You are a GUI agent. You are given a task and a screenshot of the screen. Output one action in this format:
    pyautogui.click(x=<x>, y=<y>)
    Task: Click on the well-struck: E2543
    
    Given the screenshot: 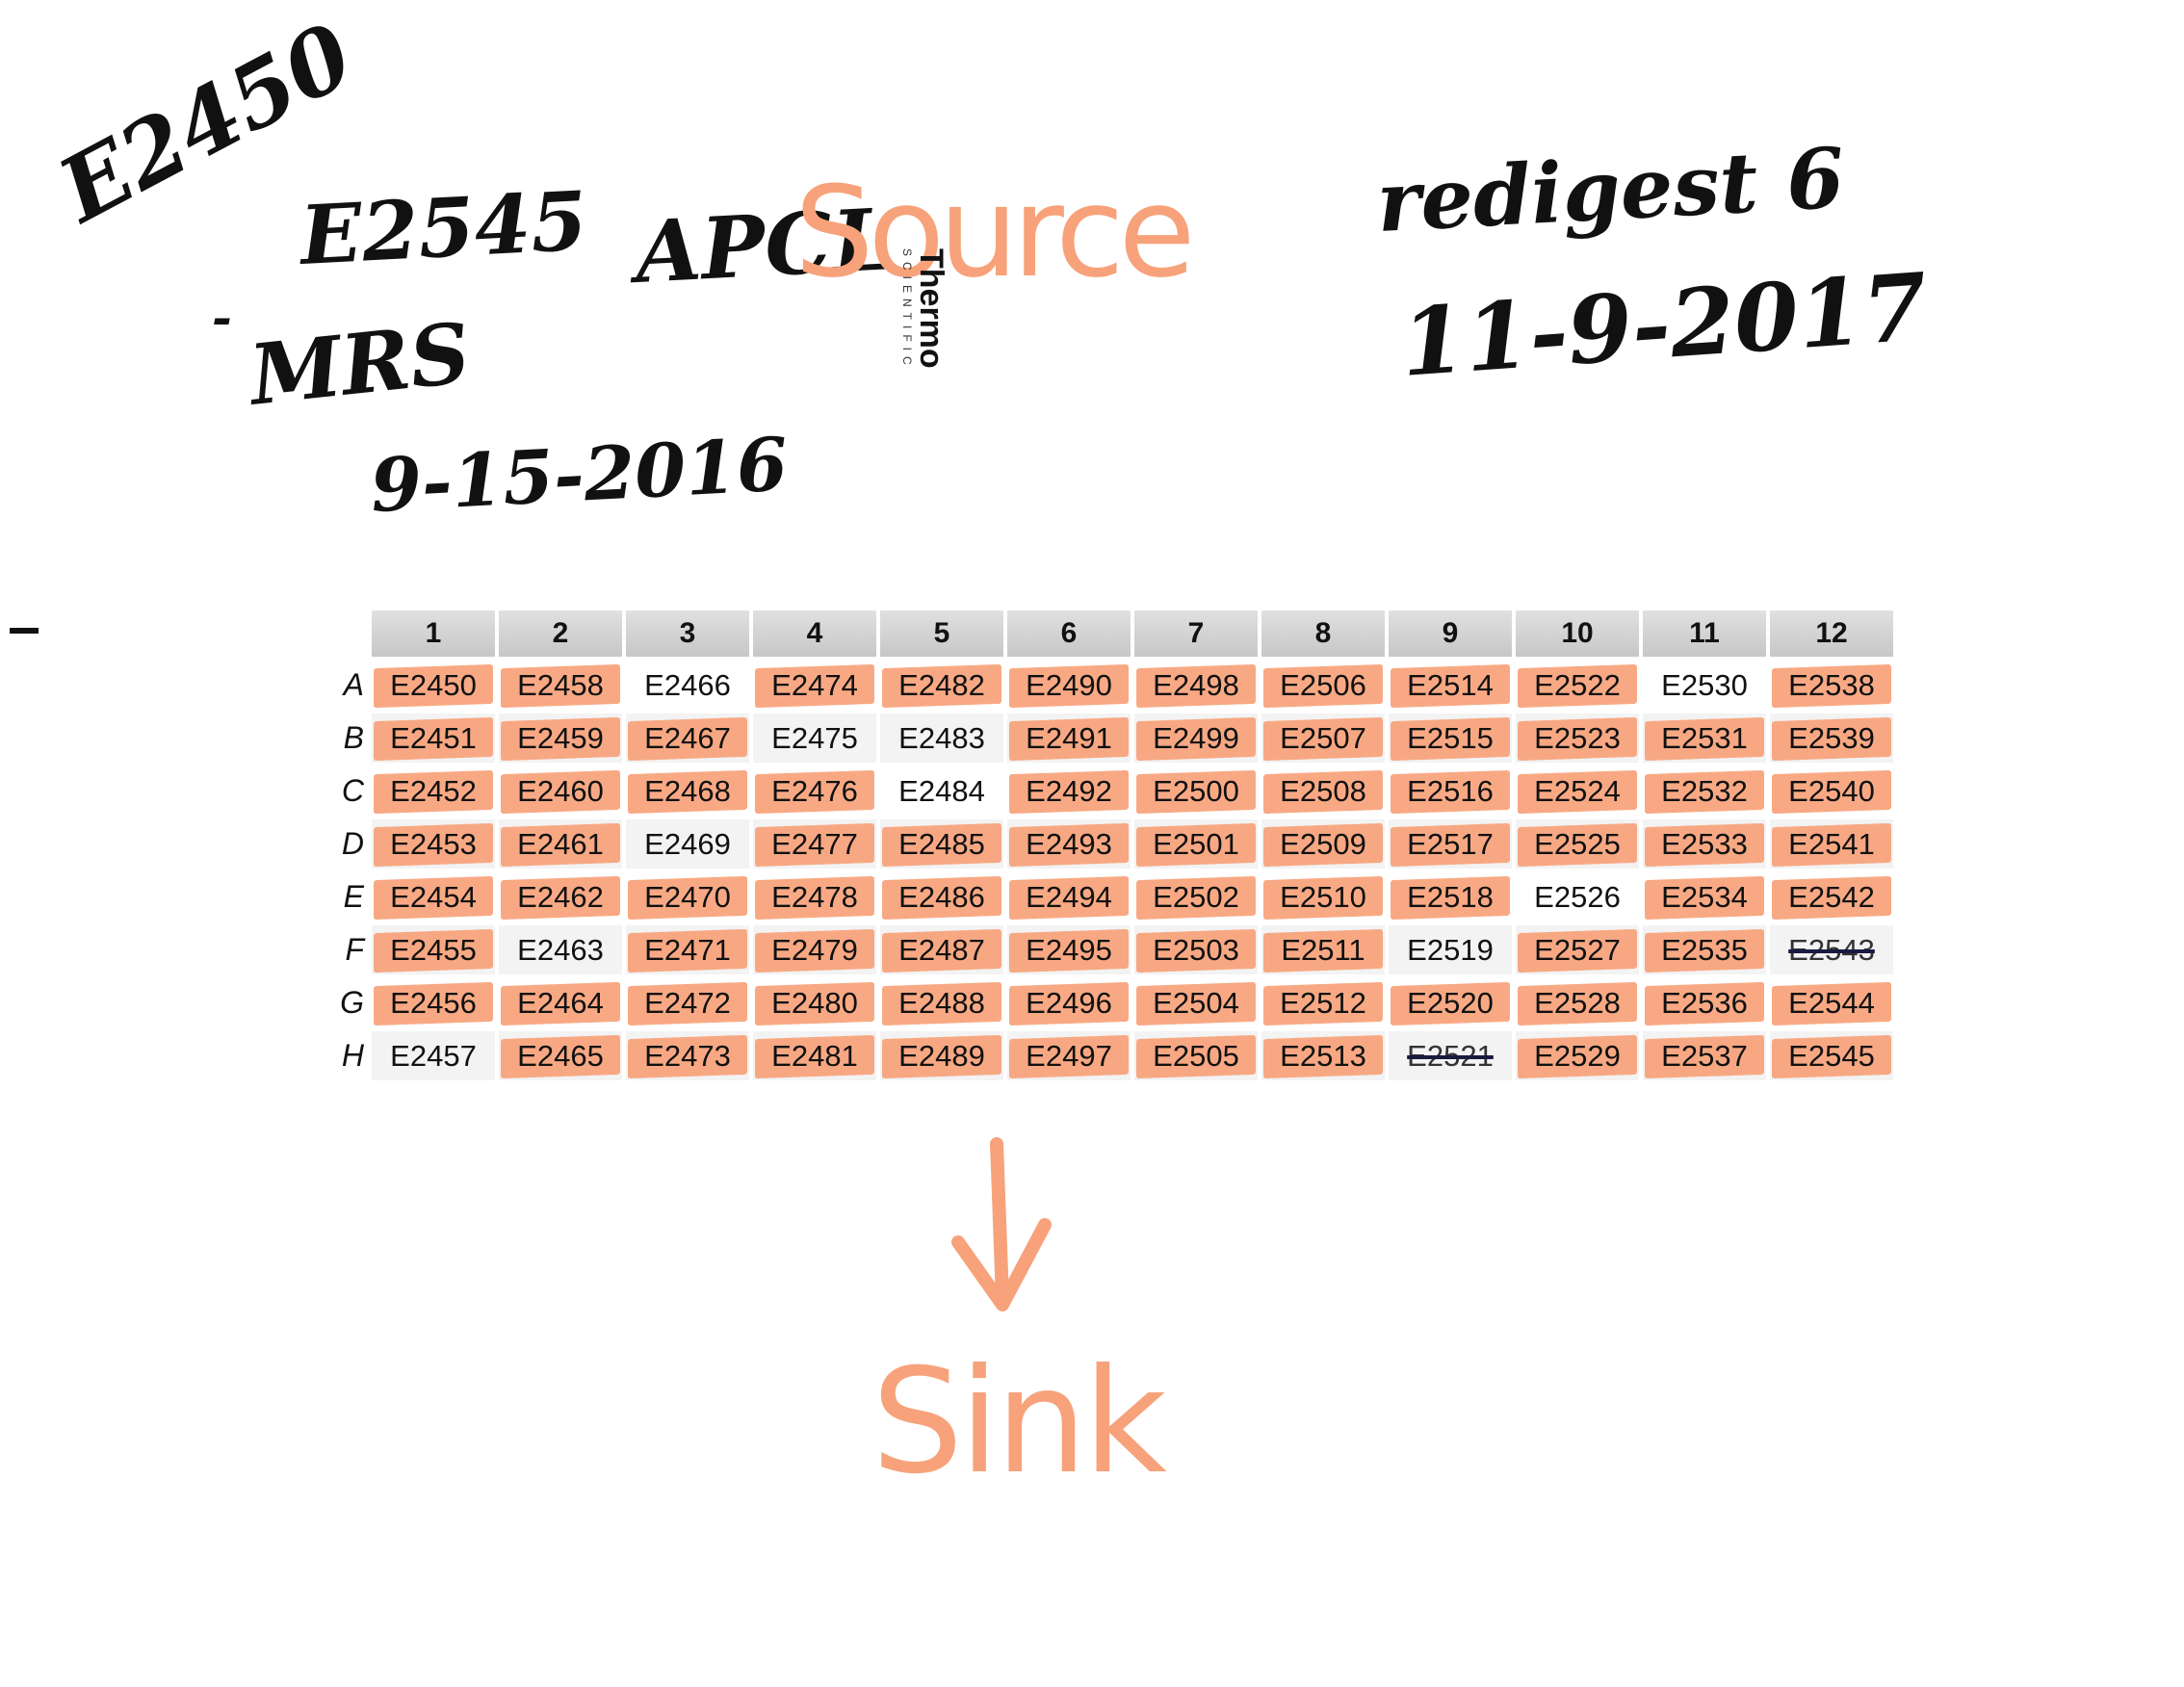 What is the action you would take?
    pyautogui.click(x=1831, y=950)
    